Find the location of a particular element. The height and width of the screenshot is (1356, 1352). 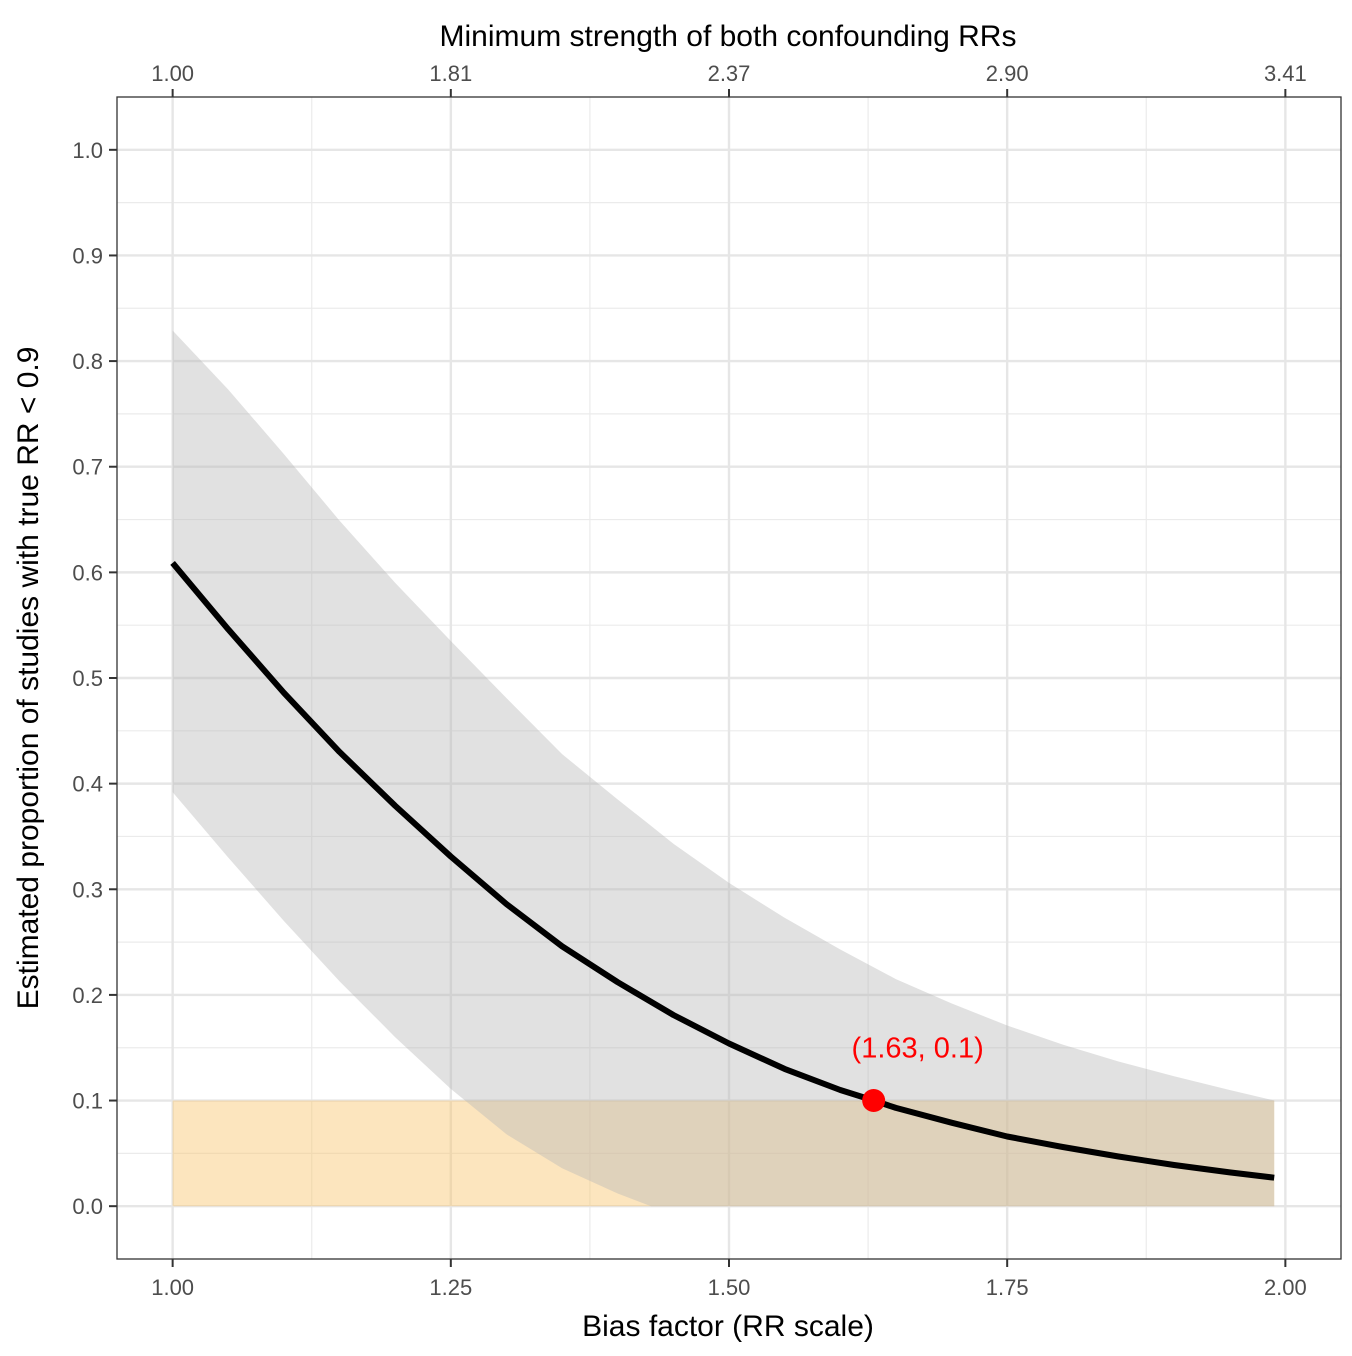

x-tick-label: 2.00 is located at coordinates (1285, 1287).